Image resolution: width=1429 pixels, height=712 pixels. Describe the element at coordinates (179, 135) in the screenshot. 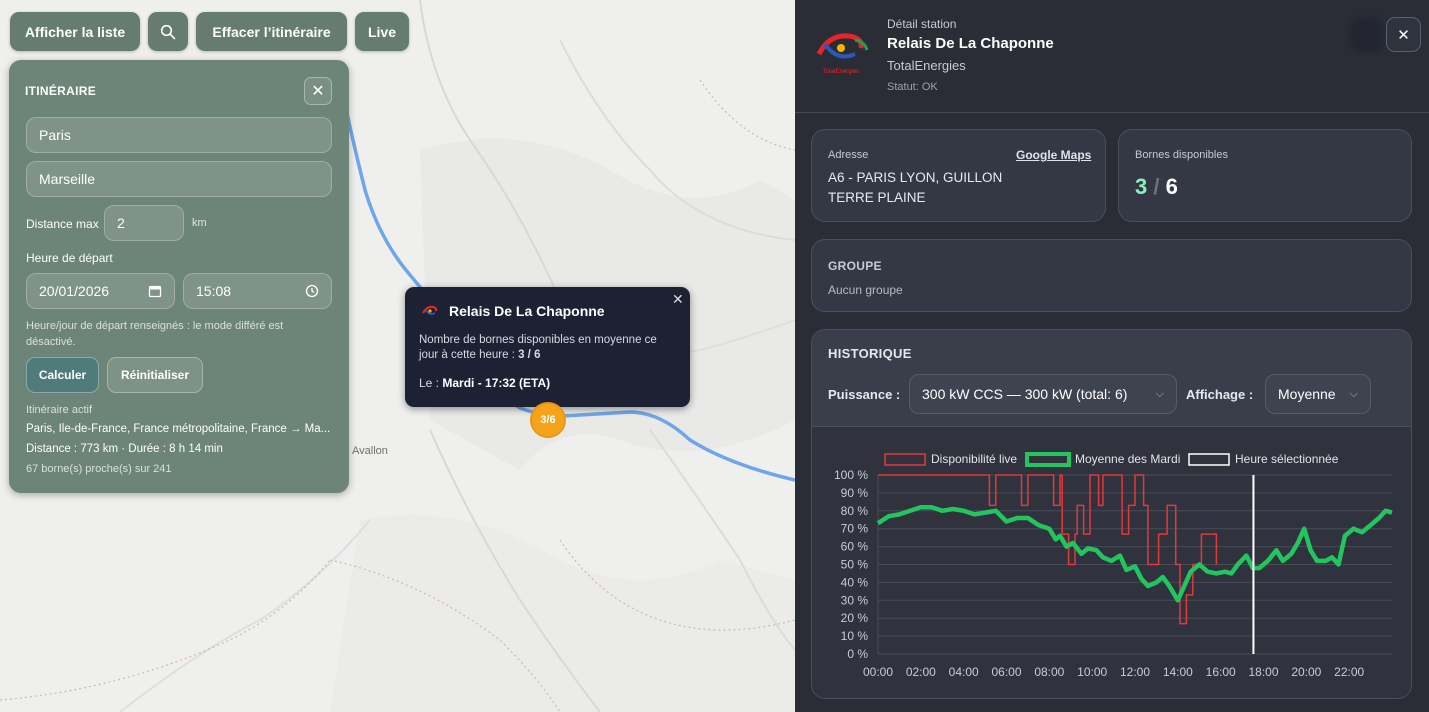

I see `origin-input: Paris` at that location.